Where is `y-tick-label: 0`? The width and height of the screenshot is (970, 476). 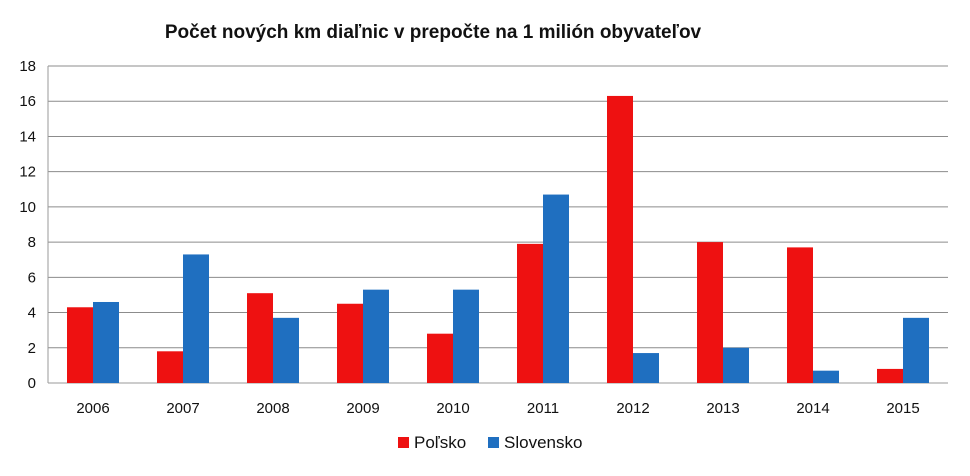
y-tick-label: 0 is located at coordinates (32, 383).